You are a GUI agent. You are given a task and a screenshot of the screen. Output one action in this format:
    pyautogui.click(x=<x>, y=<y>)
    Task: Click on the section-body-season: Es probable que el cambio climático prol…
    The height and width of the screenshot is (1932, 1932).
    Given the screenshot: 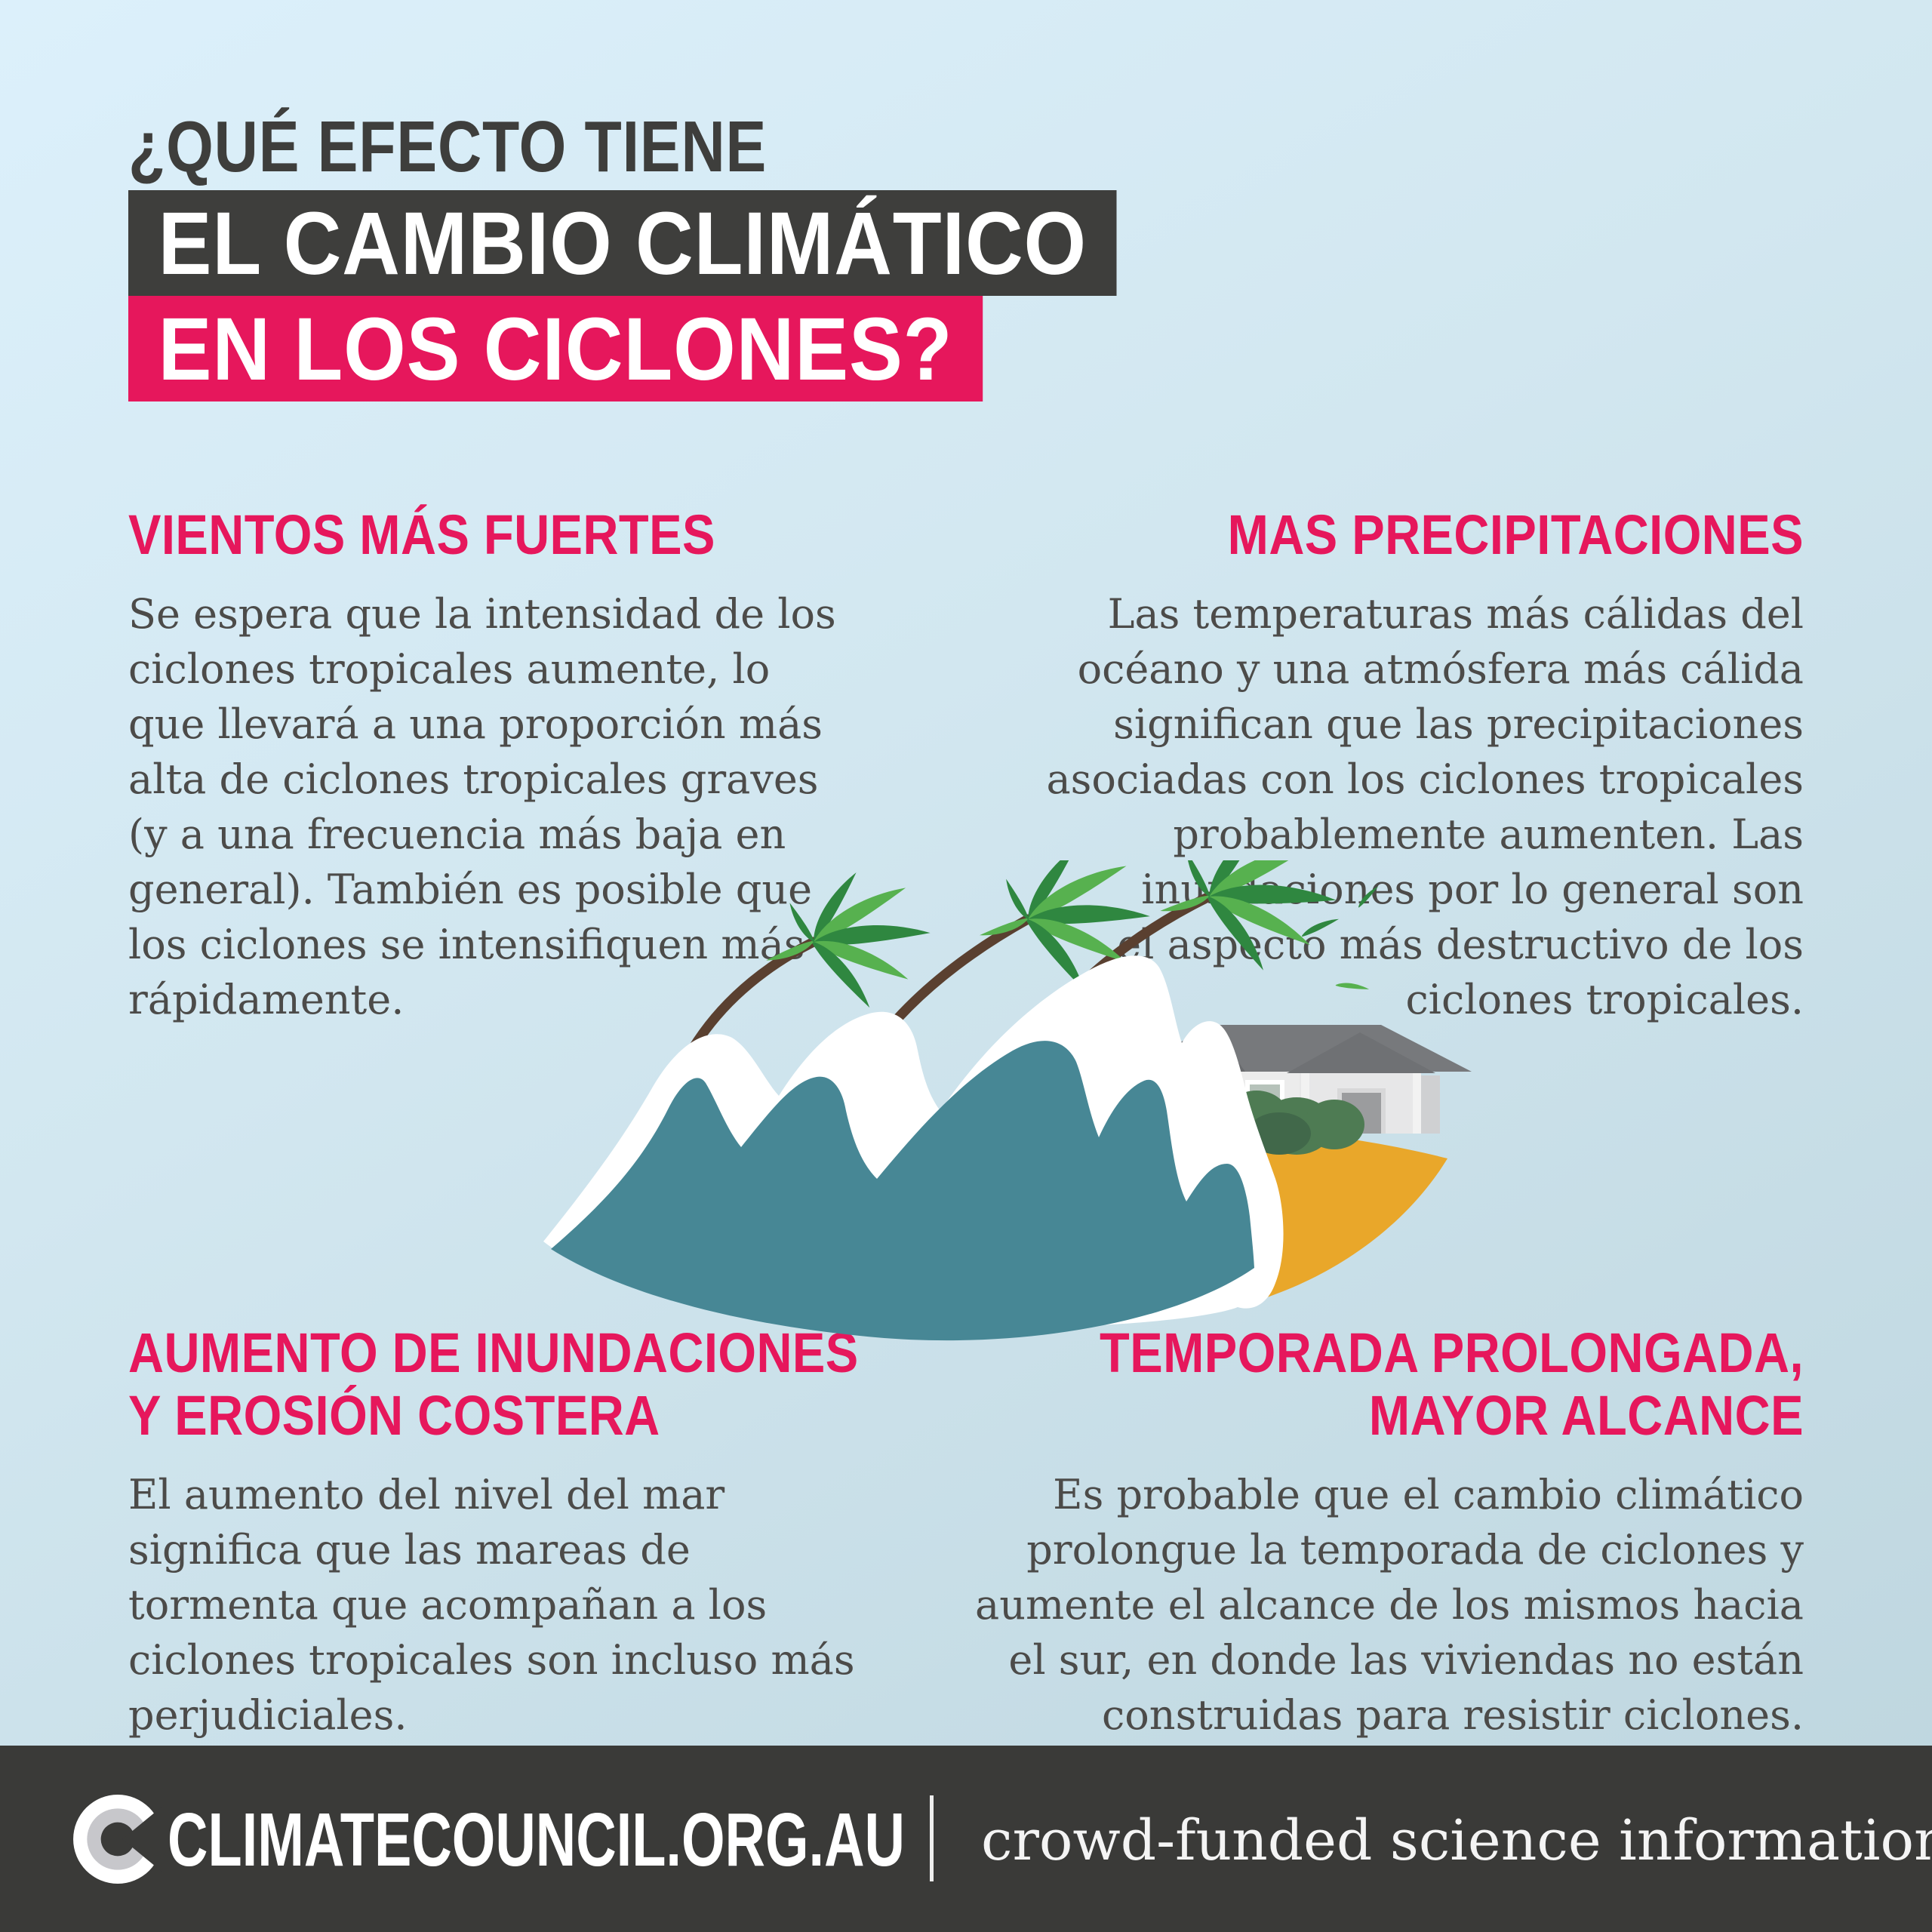 What is the action you would take?
    pyautogui.click(x=1389, y=1604)
    